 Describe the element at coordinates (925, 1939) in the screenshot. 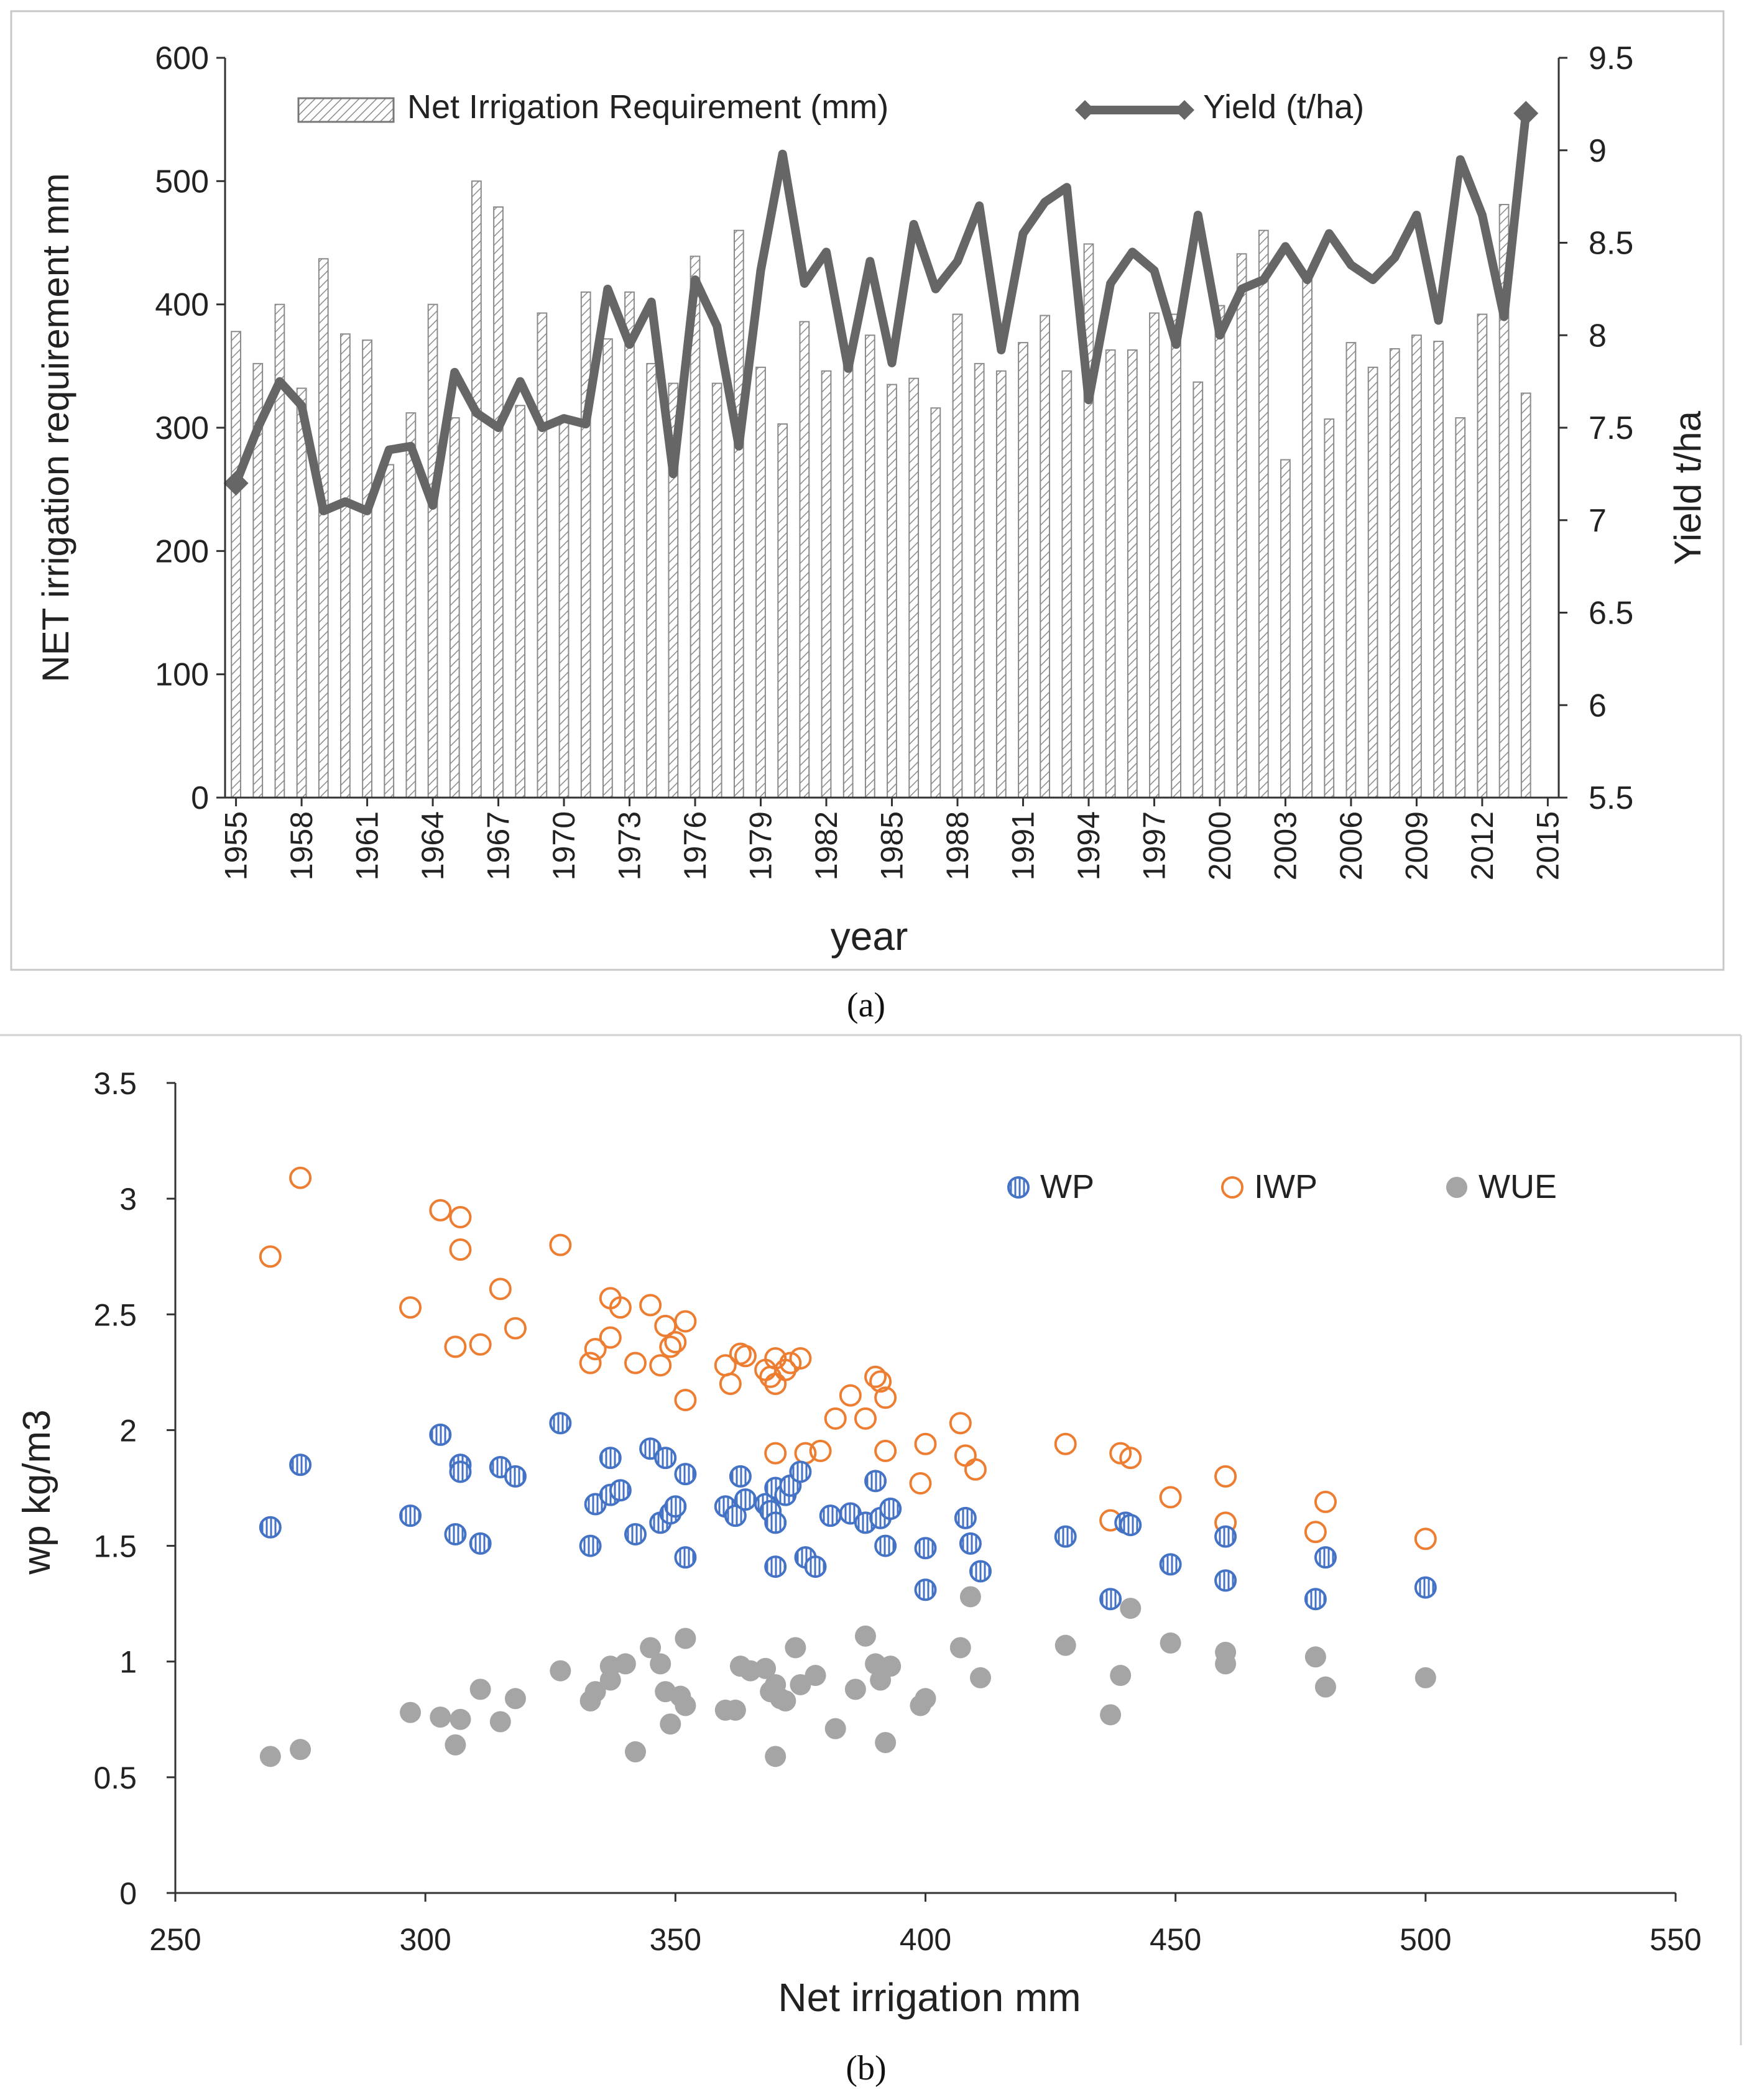

I see `x-tick-label: 400` at that location.